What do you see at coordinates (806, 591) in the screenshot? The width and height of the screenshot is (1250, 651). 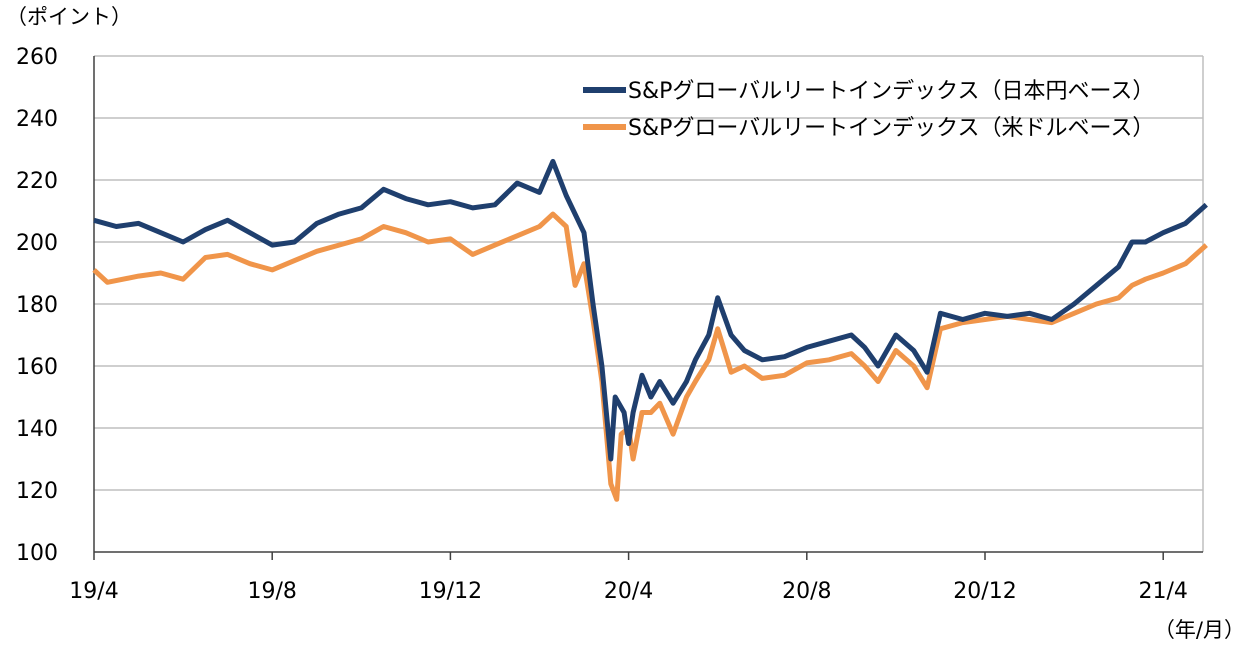 I see `x-tick-label: 20/8` at bounding box center [806, 591].